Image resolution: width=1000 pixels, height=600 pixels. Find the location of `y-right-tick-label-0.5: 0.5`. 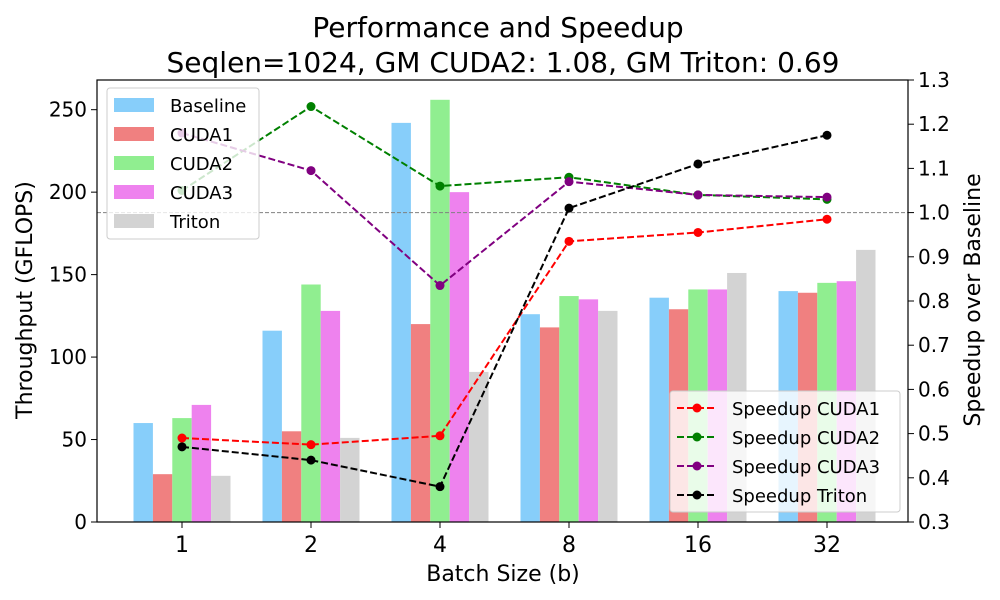

y-right-tick-label-0.5: 0.5 is located at coordinates (934, 434).